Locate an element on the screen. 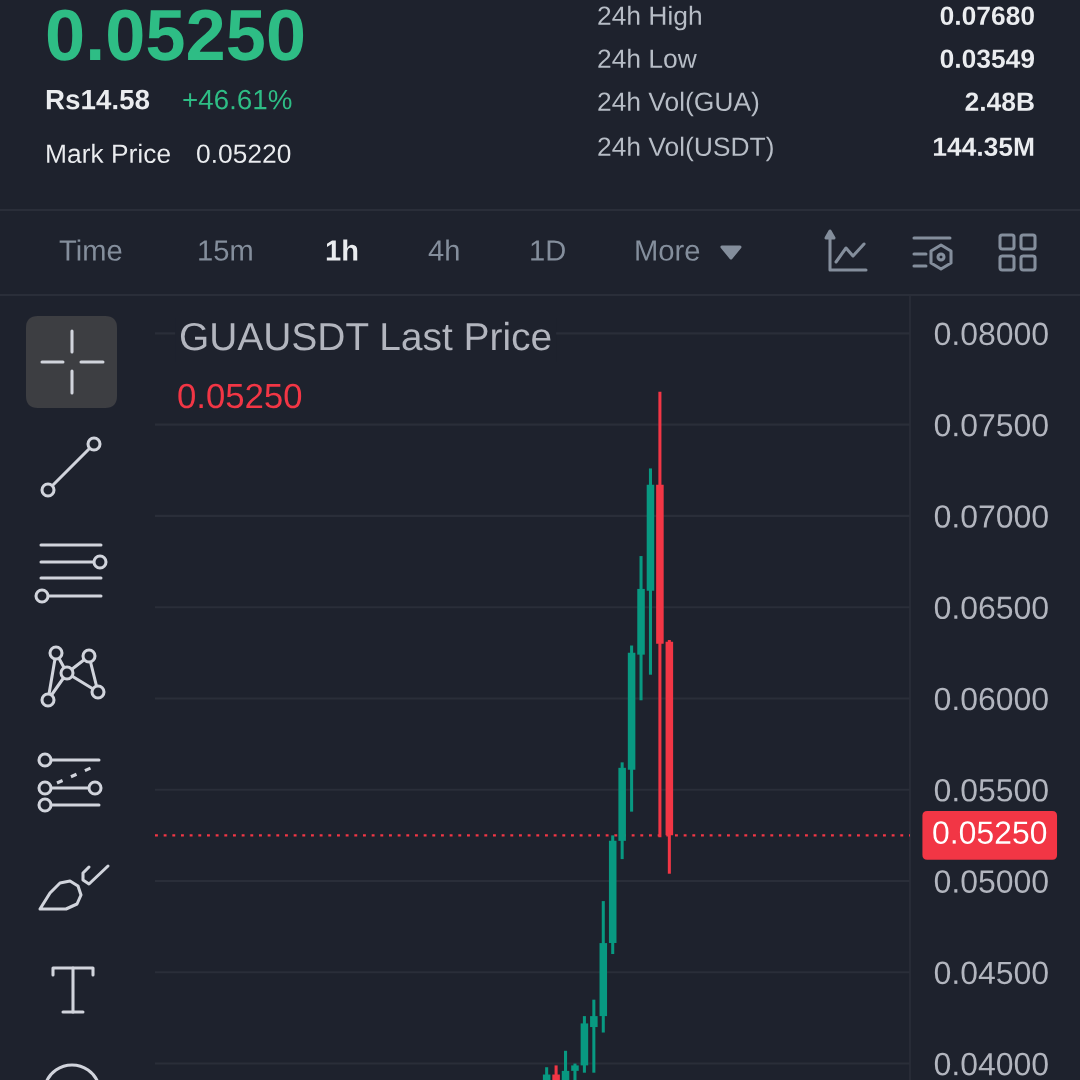 The width and height of the screenshot is (1080, 1080). ref-line-label: 0.05250 is located at coordinates (990, 832).